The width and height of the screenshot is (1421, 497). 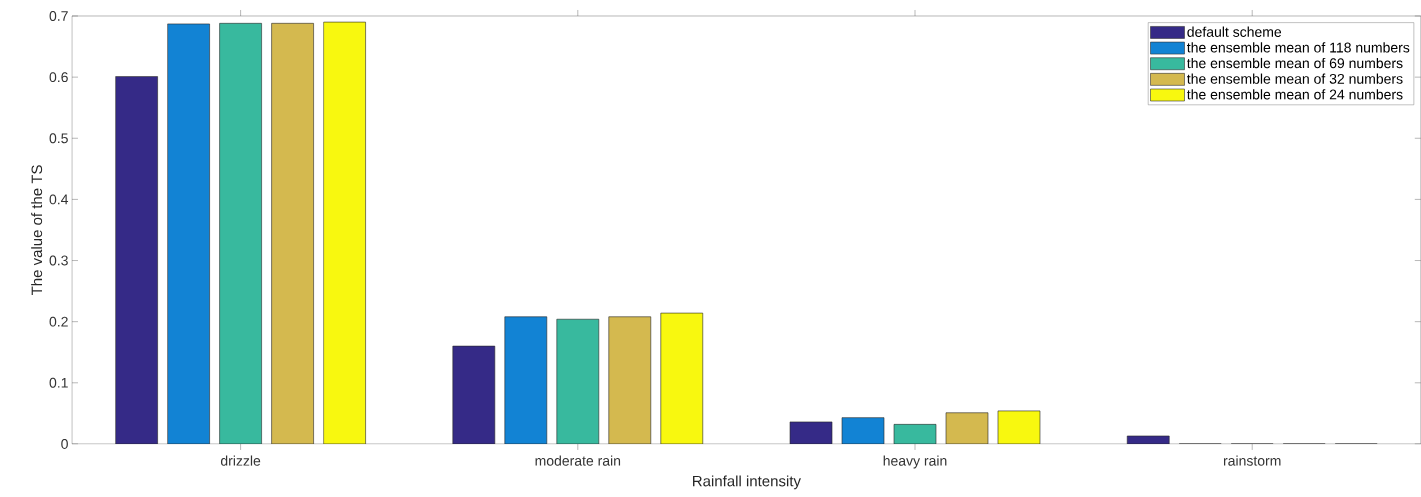 I want to click on y-axis-title: The value of the TS, so click(x=37, y=230).